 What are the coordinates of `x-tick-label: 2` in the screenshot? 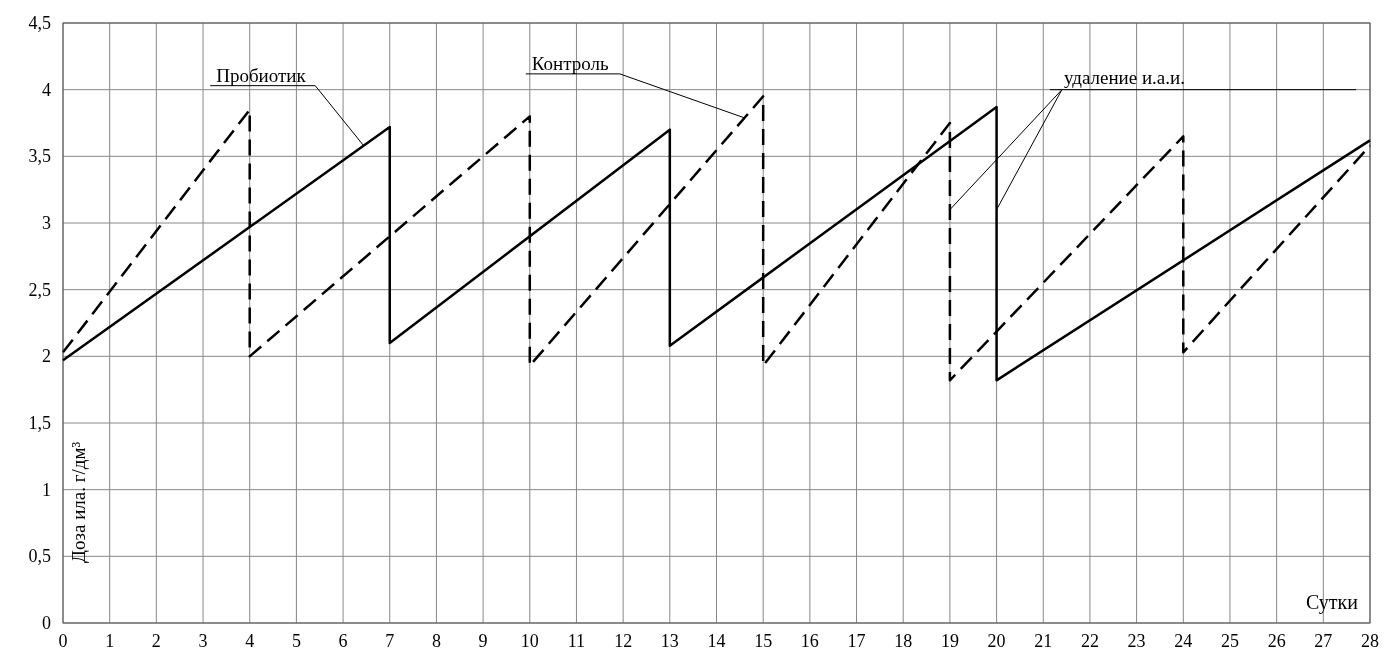 It's located at (156, 641).